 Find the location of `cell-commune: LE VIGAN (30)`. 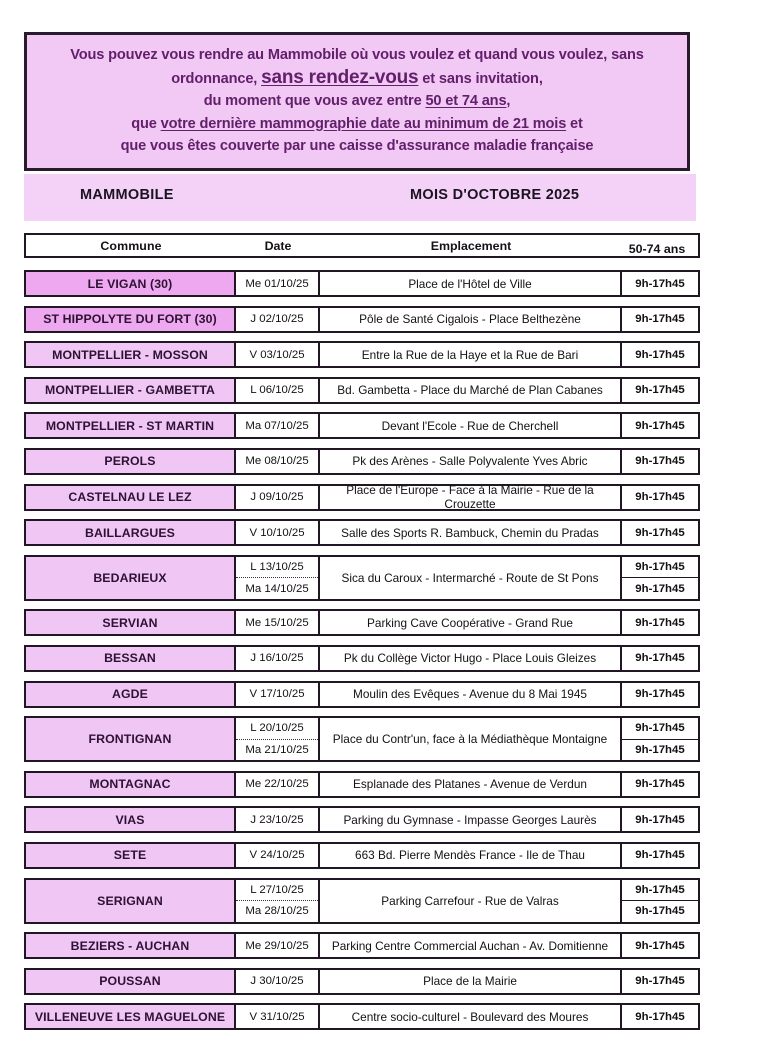

cell-commune: LE VIGAN (30) is located at coordinates (131, 283).